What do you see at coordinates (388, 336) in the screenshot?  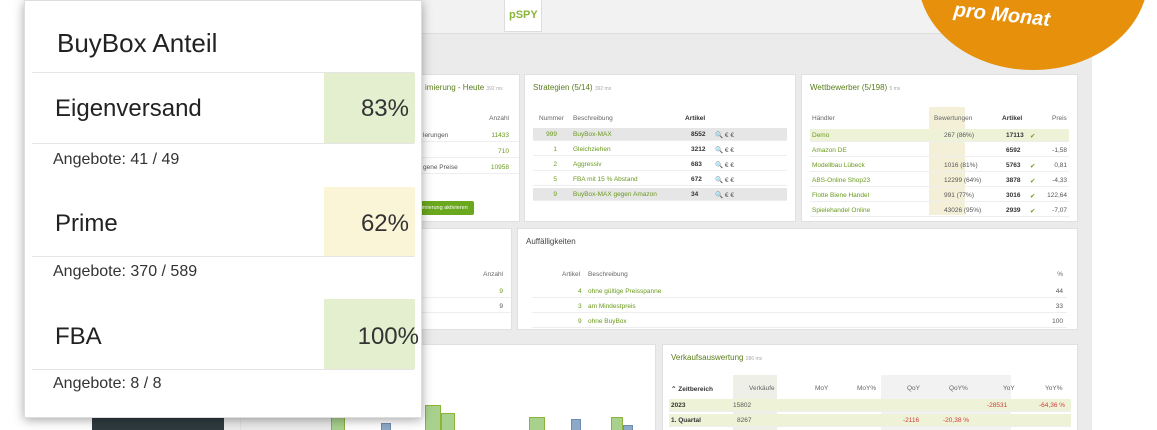 I see `metric-value-fba: 100%` at bounding box center [388, 336].